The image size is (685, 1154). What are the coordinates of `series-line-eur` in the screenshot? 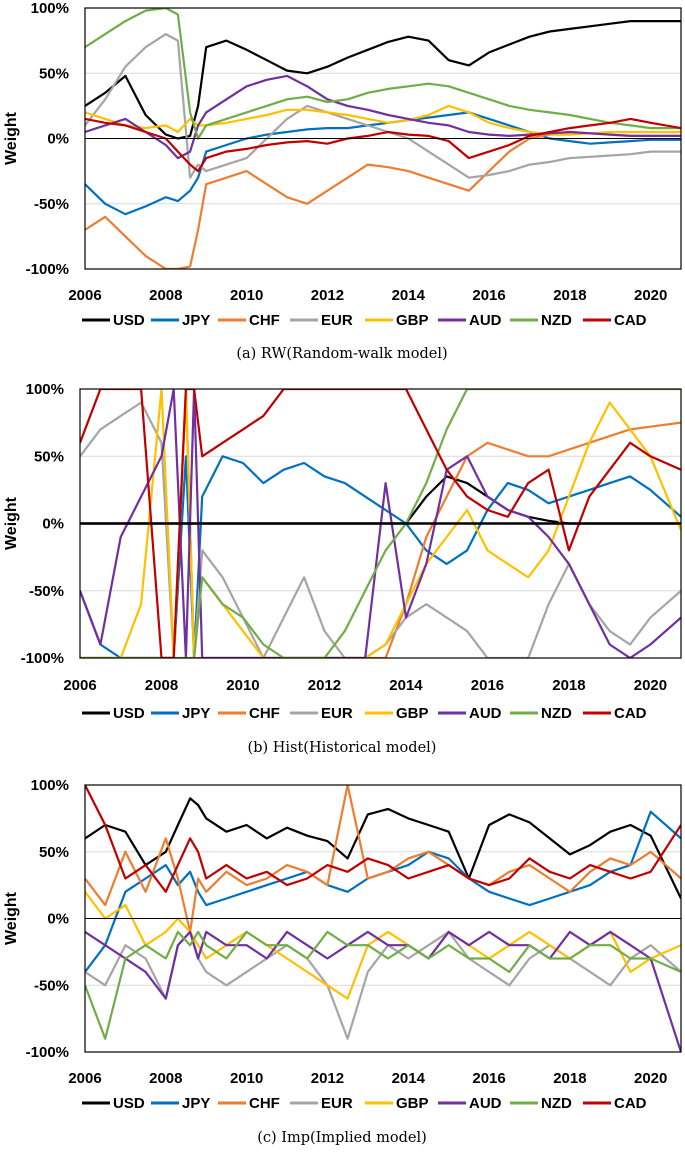 It's located at (383, 105).